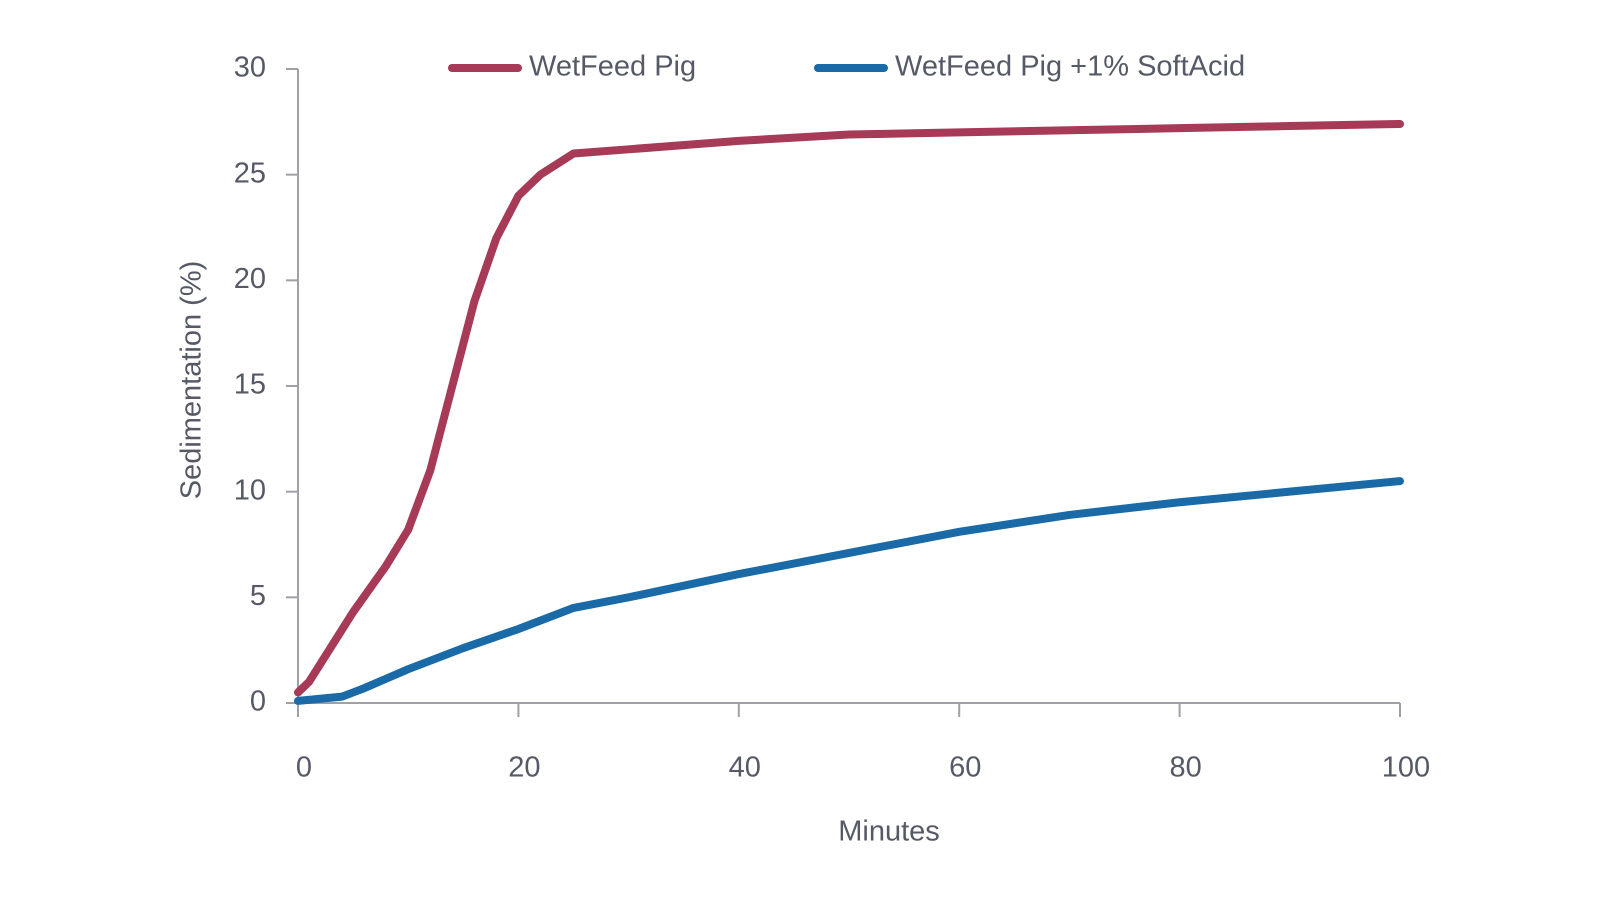 This screenshot has height=900, width=1600. Describe the element at coordinates (745, 768) in the screenshot. I see `x-tick-label: 40` at that location.